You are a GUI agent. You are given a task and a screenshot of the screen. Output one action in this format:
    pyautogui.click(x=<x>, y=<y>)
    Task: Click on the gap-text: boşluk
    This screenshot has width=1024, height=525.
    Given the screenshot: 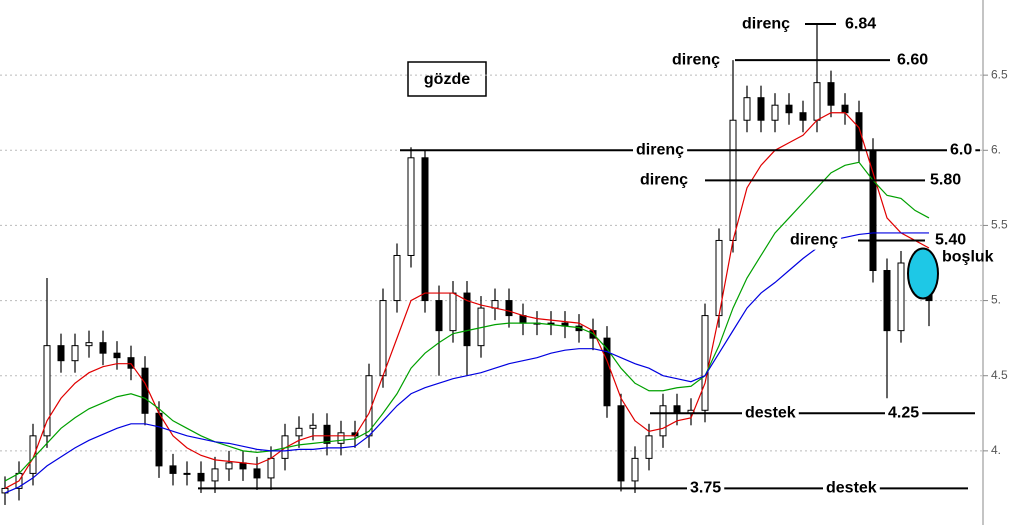 What is the action you would take?
    pyautogui.click(x=968, y=257)
    